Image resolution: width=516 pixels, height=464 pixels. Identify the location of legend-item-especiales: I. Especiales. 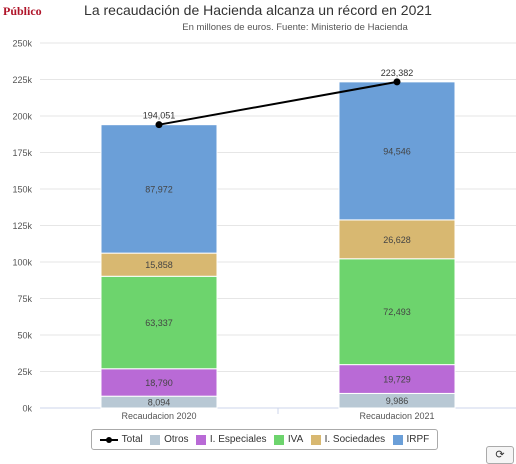
(231, 439).